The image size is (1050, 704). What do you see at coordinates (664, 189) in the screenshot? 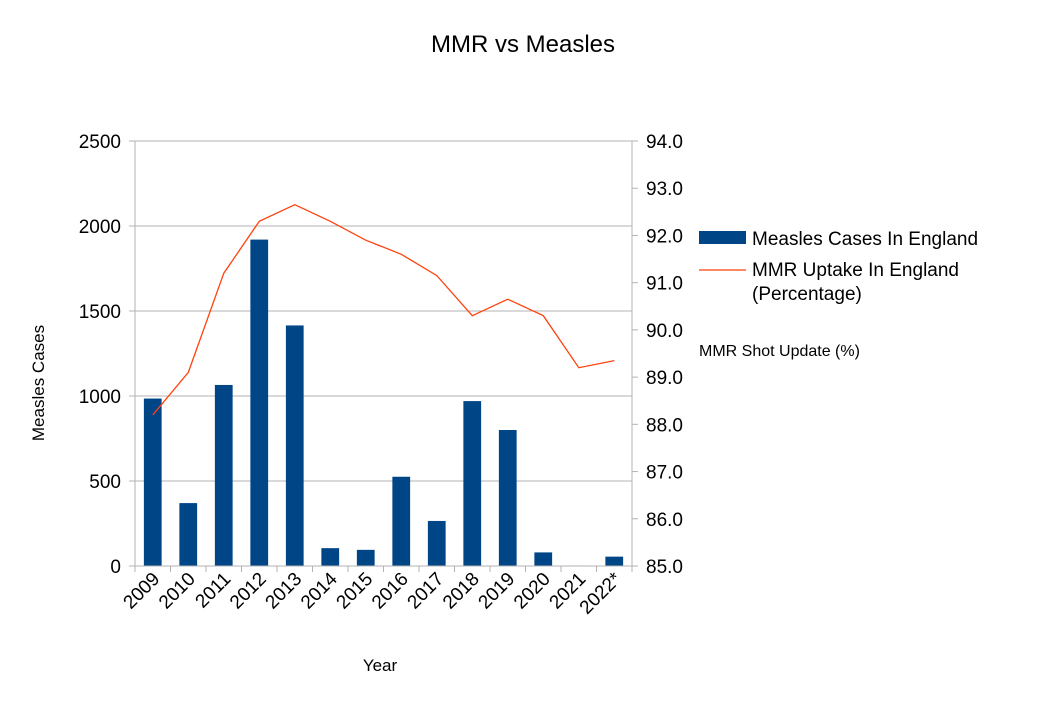
I see `y2-tick-label: 93.0` at bounding box center [664, 189].